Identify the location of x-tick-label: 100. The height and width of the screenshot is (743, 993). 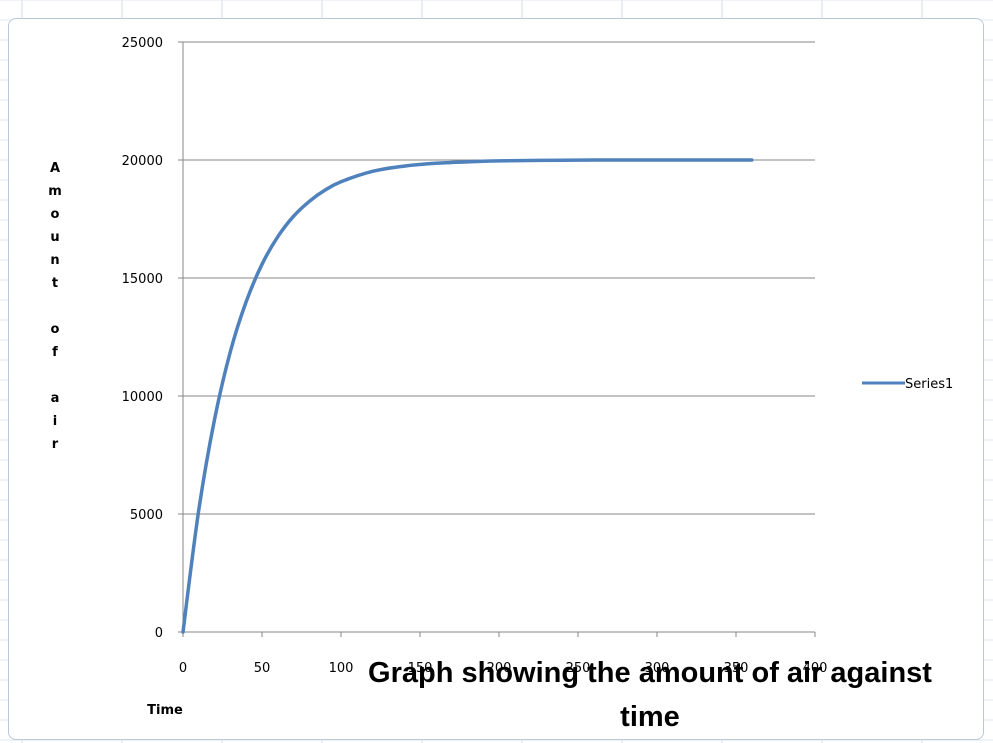
(341, 668).